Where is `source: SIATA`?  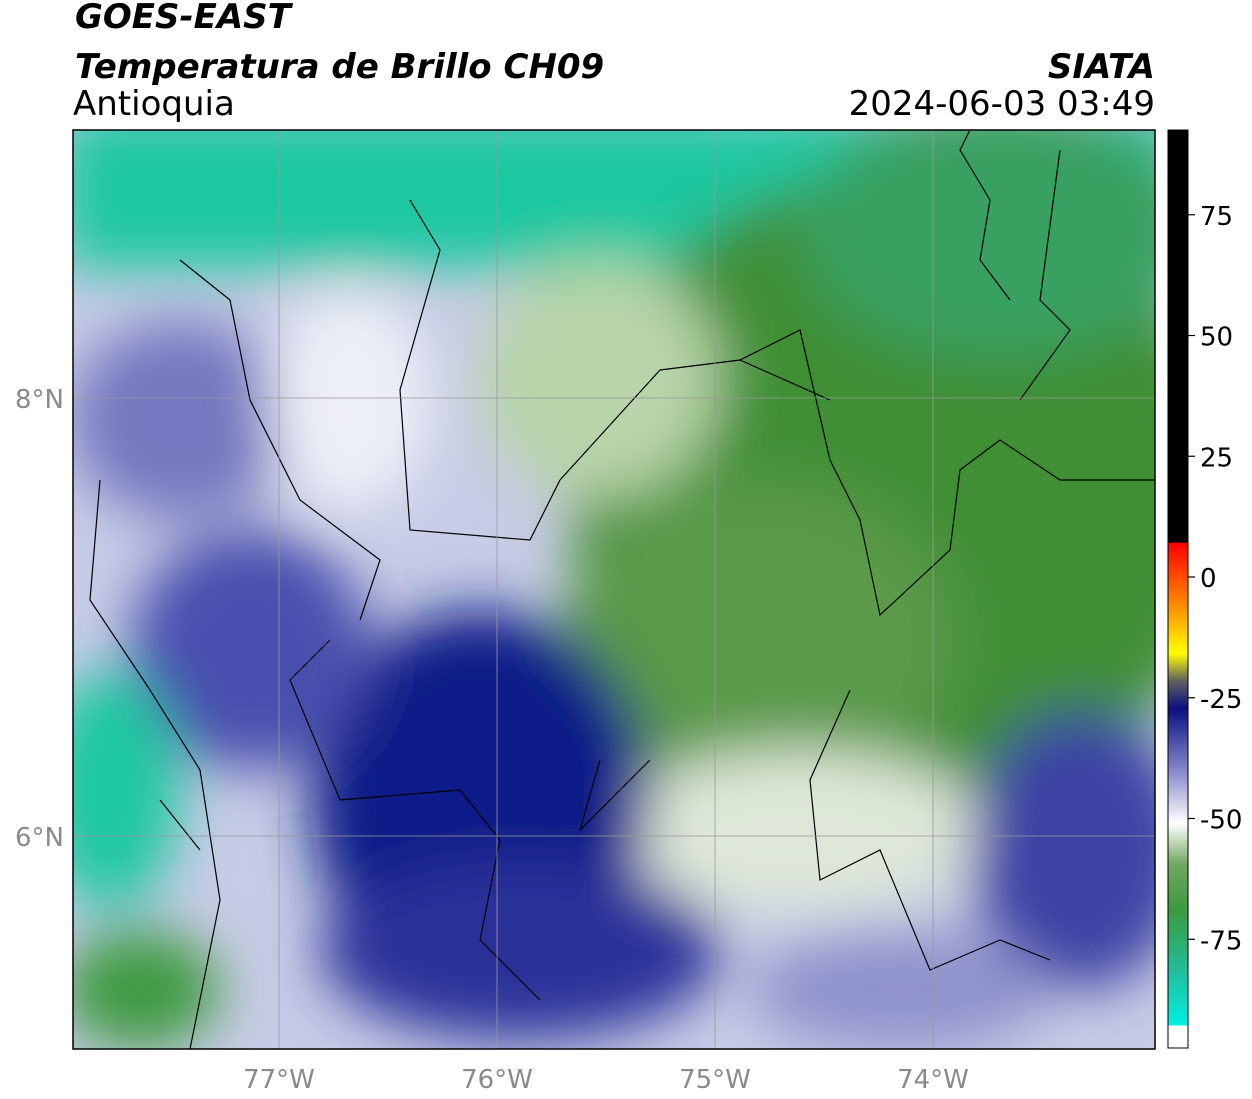 source: SIATA is located at coordinates (1101, 67).